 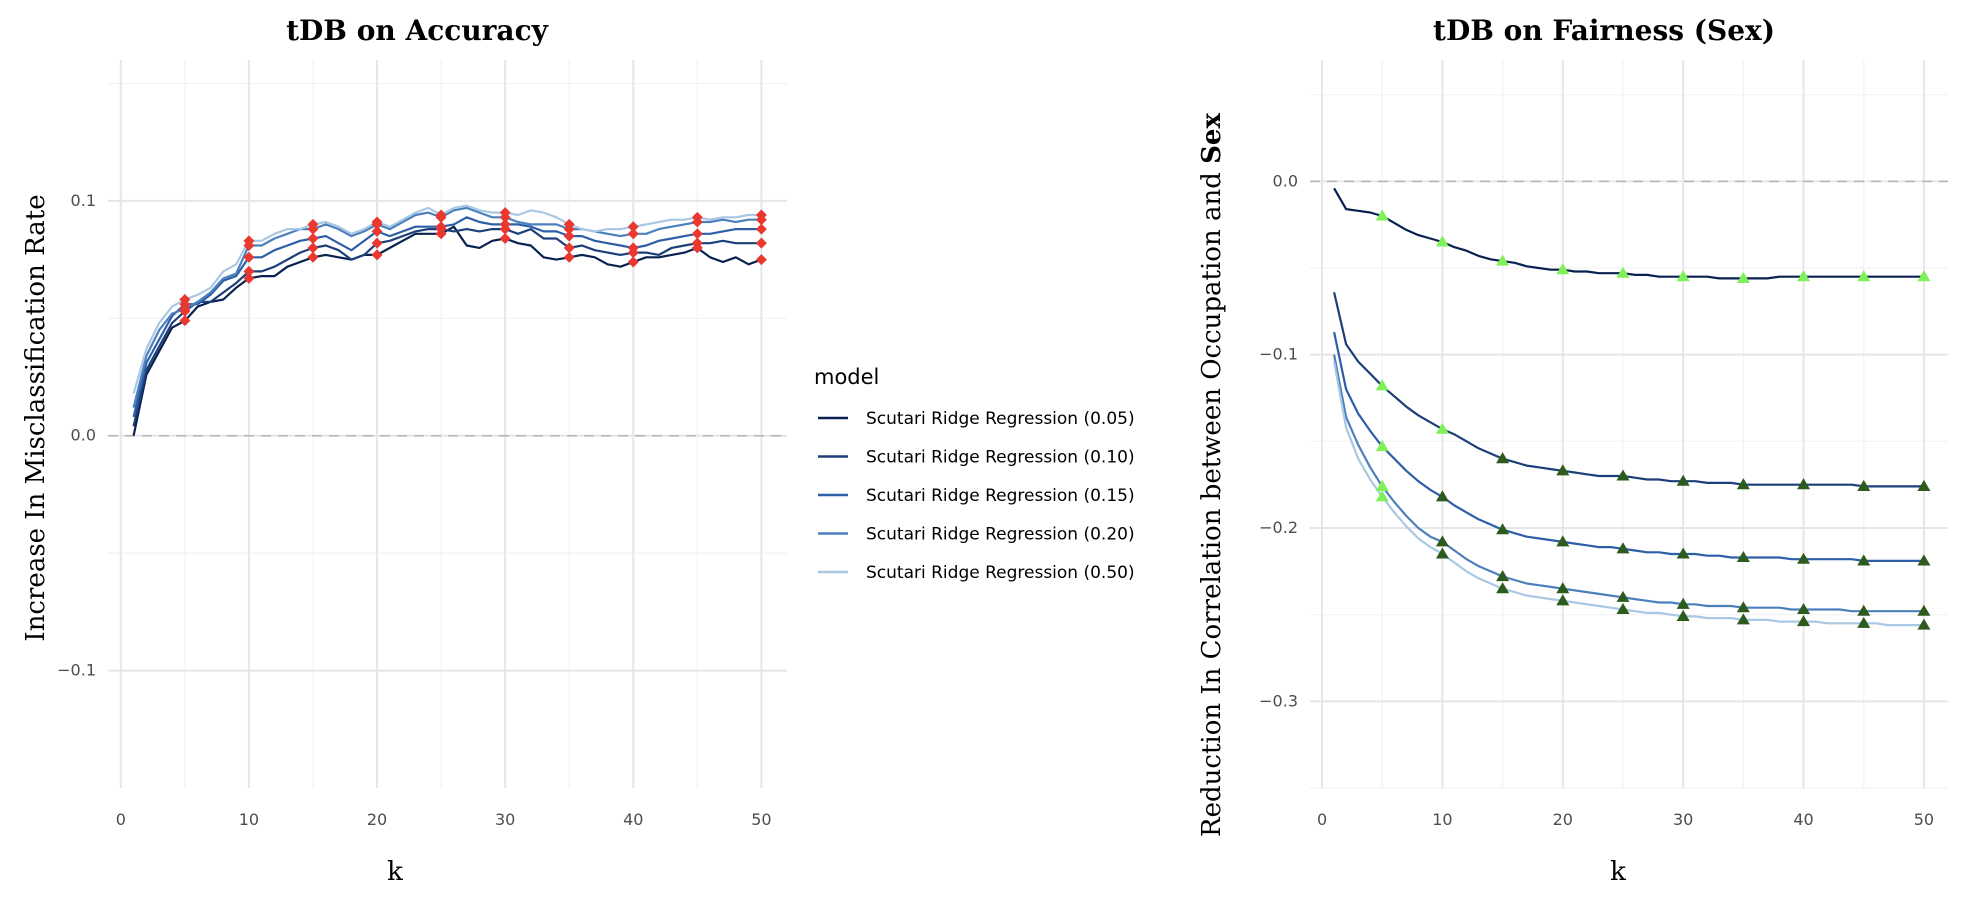 What do you see at coordinates (1563, 588) in the screenshot?
I see `fairness-marker-s3-k20` at bounding box center [1563, 588].